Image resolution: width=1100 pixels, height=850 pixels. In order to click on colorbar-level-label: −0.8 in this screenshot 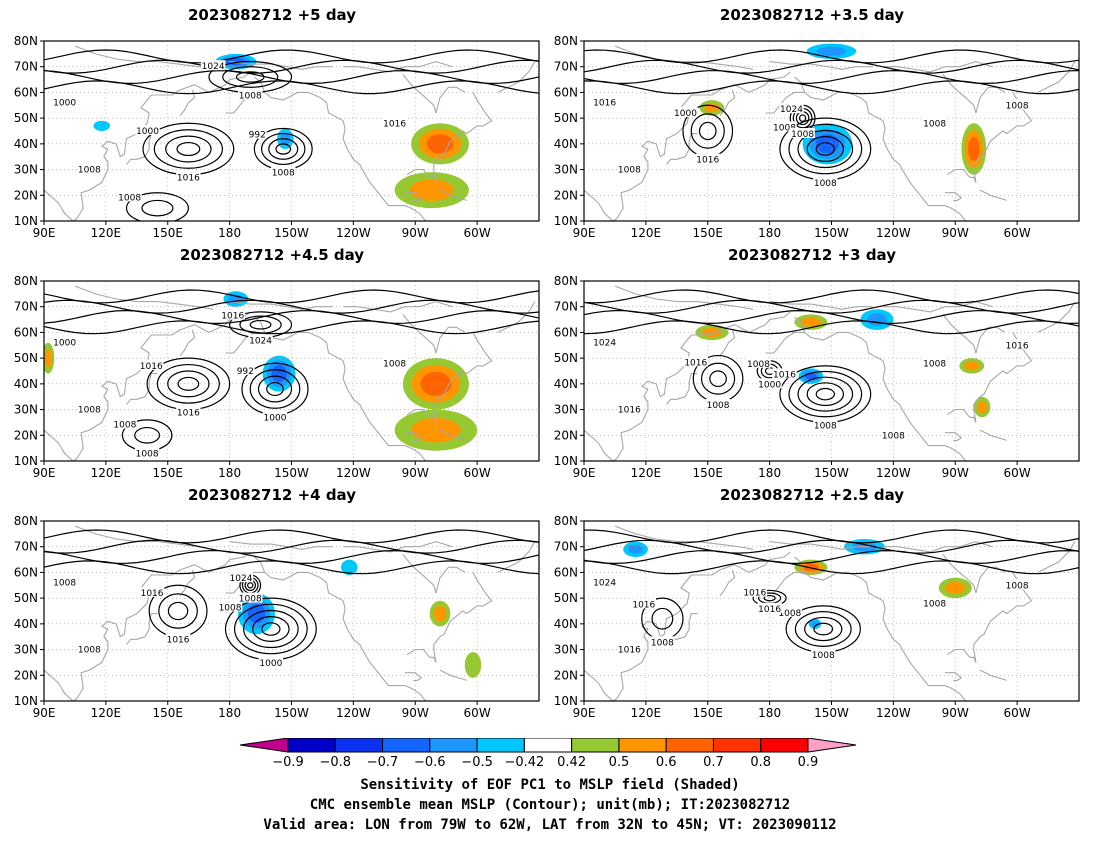, I will do `click(335, 762)`.